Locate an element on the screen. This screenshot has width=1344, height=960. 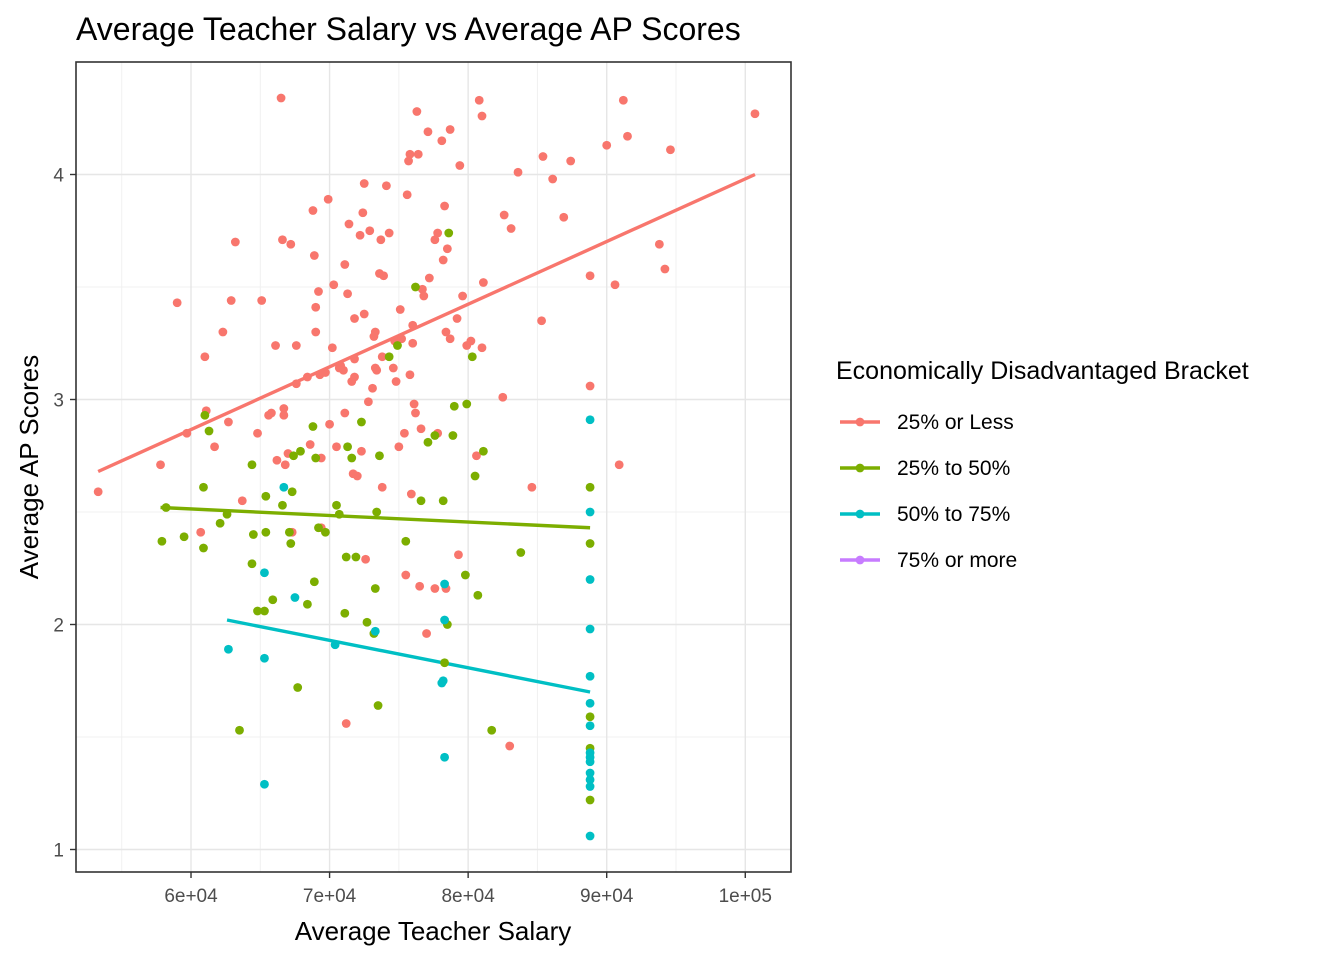
y-tick-label: 4 is located at coordinates (58, 176).